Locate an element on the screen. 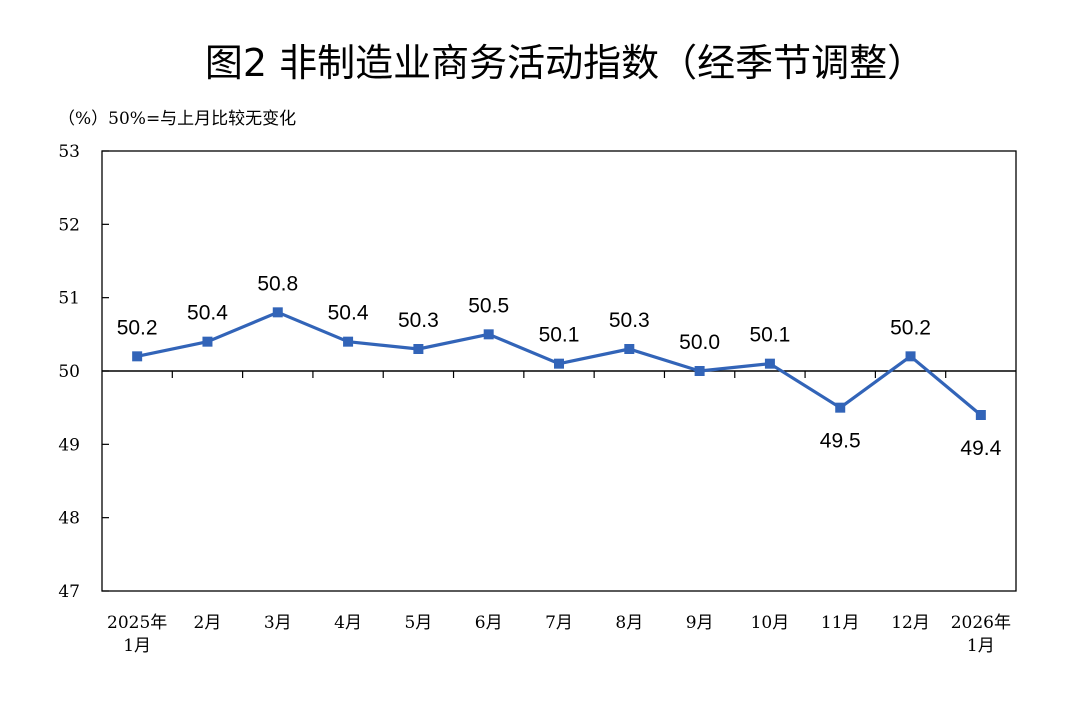 The image size is (1080, 711). x-tick-label: 8月 is located at coordinates (629, 623).